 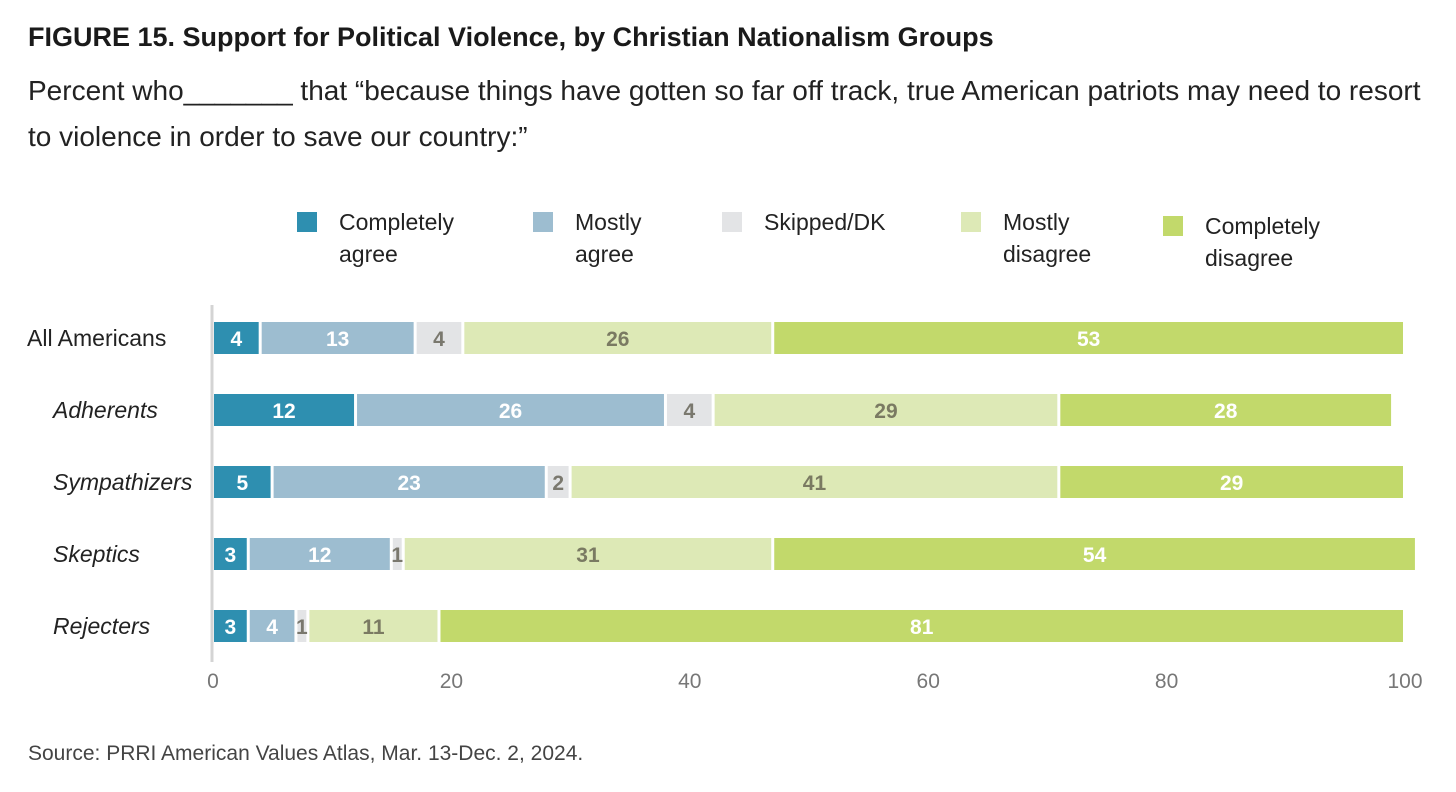 What do you see at coordinates (689, 681) in the screenshot?
I see `x-tick-label: 40` at bounding box center [689, 681].